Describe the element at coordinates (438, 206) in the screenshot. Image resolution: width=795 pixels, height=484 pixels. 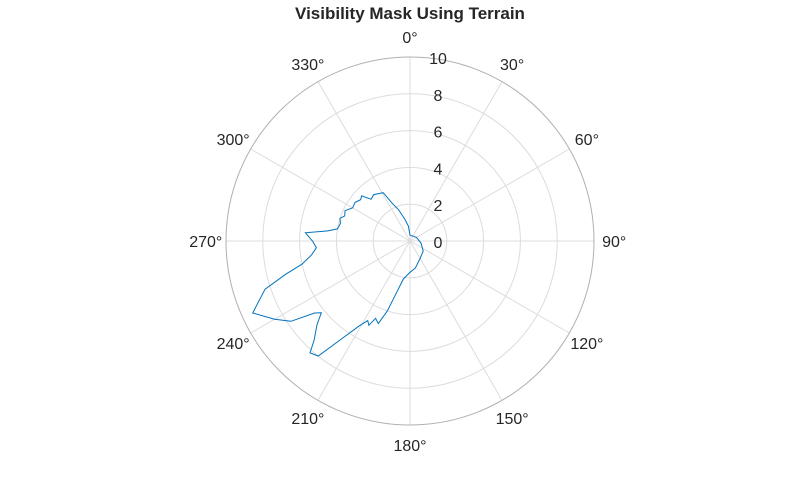
I see `r-tick-label: 2` at that location.